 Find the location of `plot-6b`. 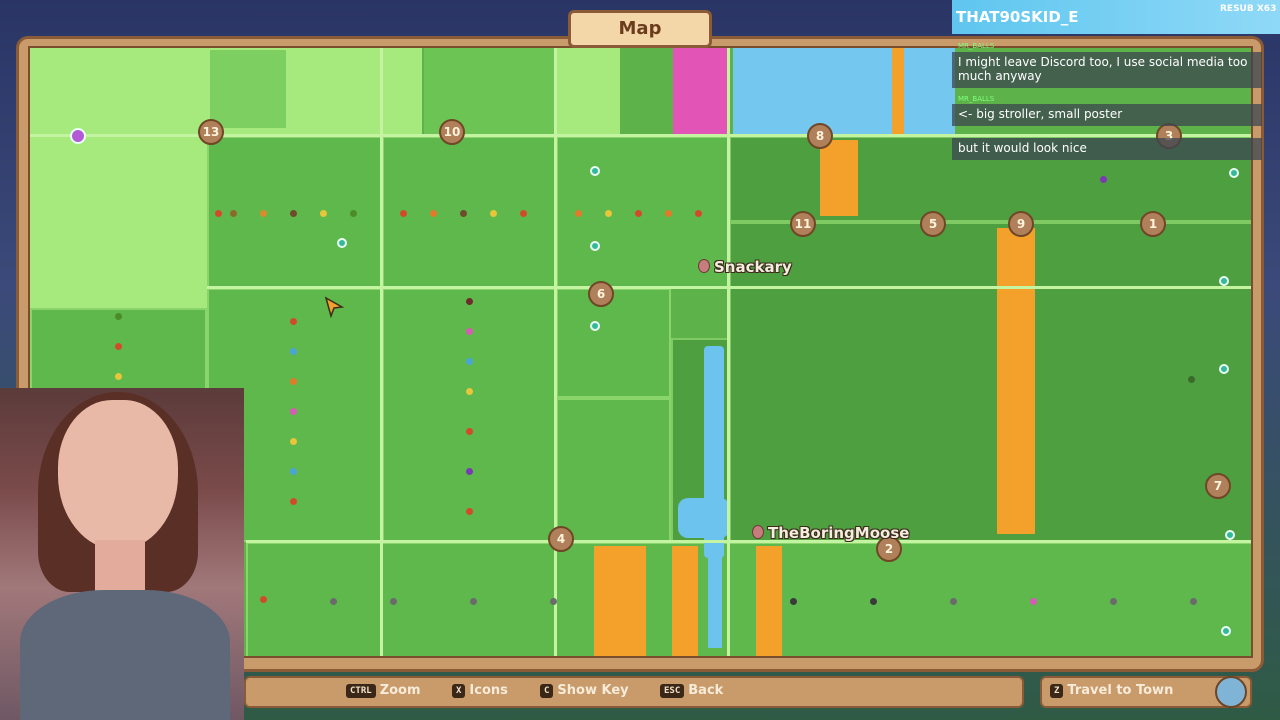

plot-6b is located at coordinates (613, 470).